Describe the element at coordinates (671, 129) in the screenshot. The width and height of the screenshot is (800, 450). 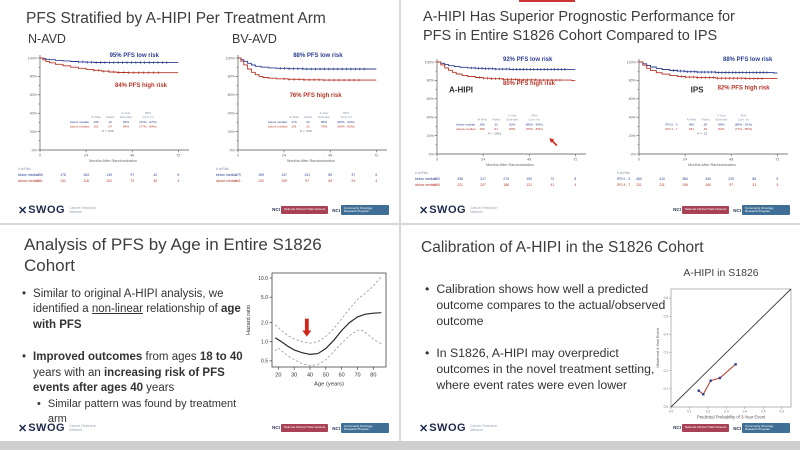
I see `svg-text: IPS 4 - 7` at that location.